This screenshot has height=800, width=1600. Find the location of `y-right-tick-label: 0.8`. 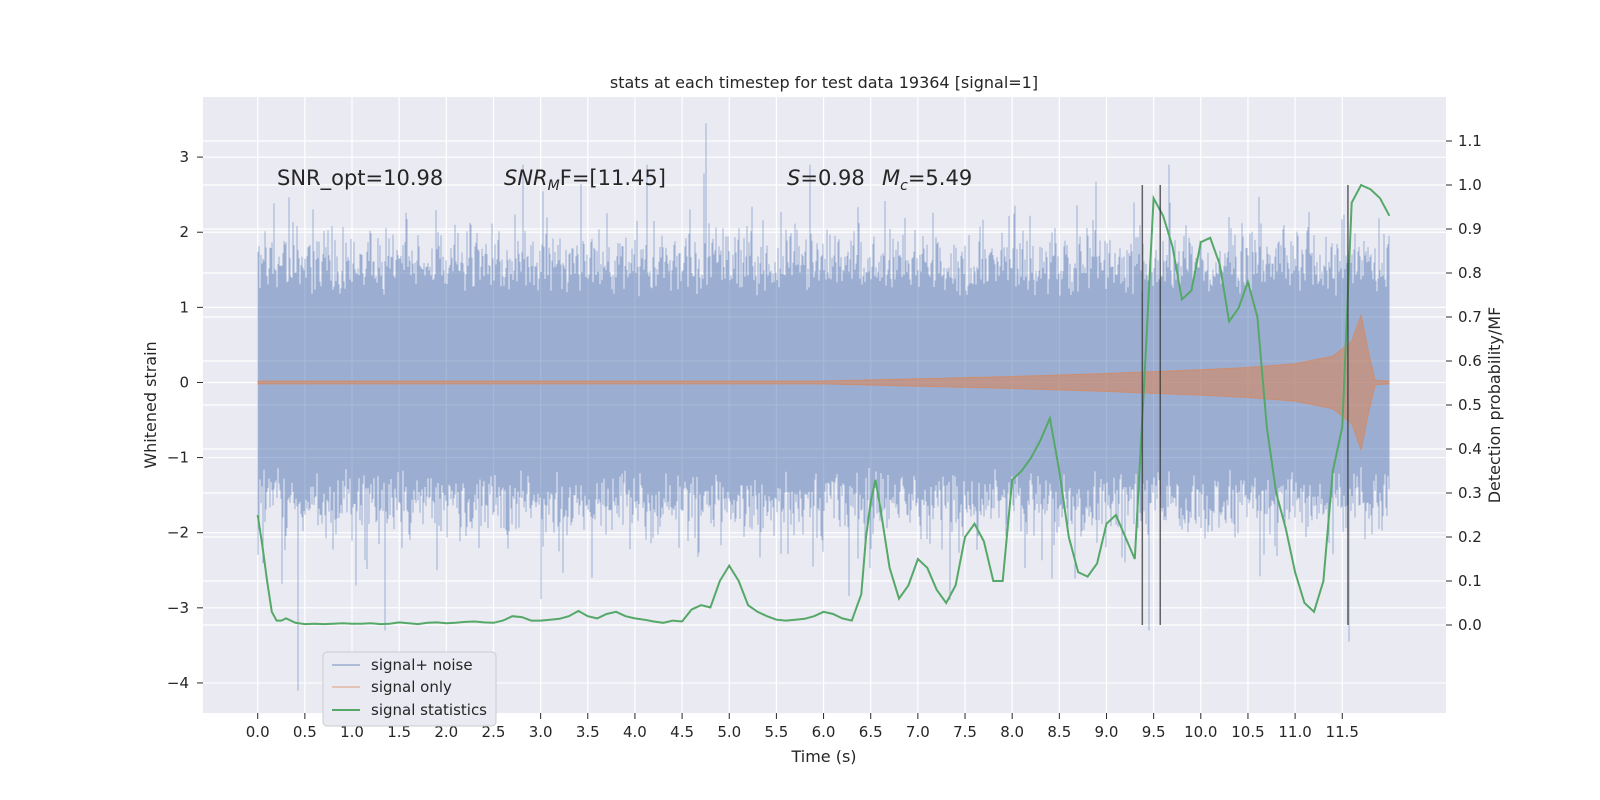

y-right-tick-label: 0.8 is located at coordinates (1470, 273).